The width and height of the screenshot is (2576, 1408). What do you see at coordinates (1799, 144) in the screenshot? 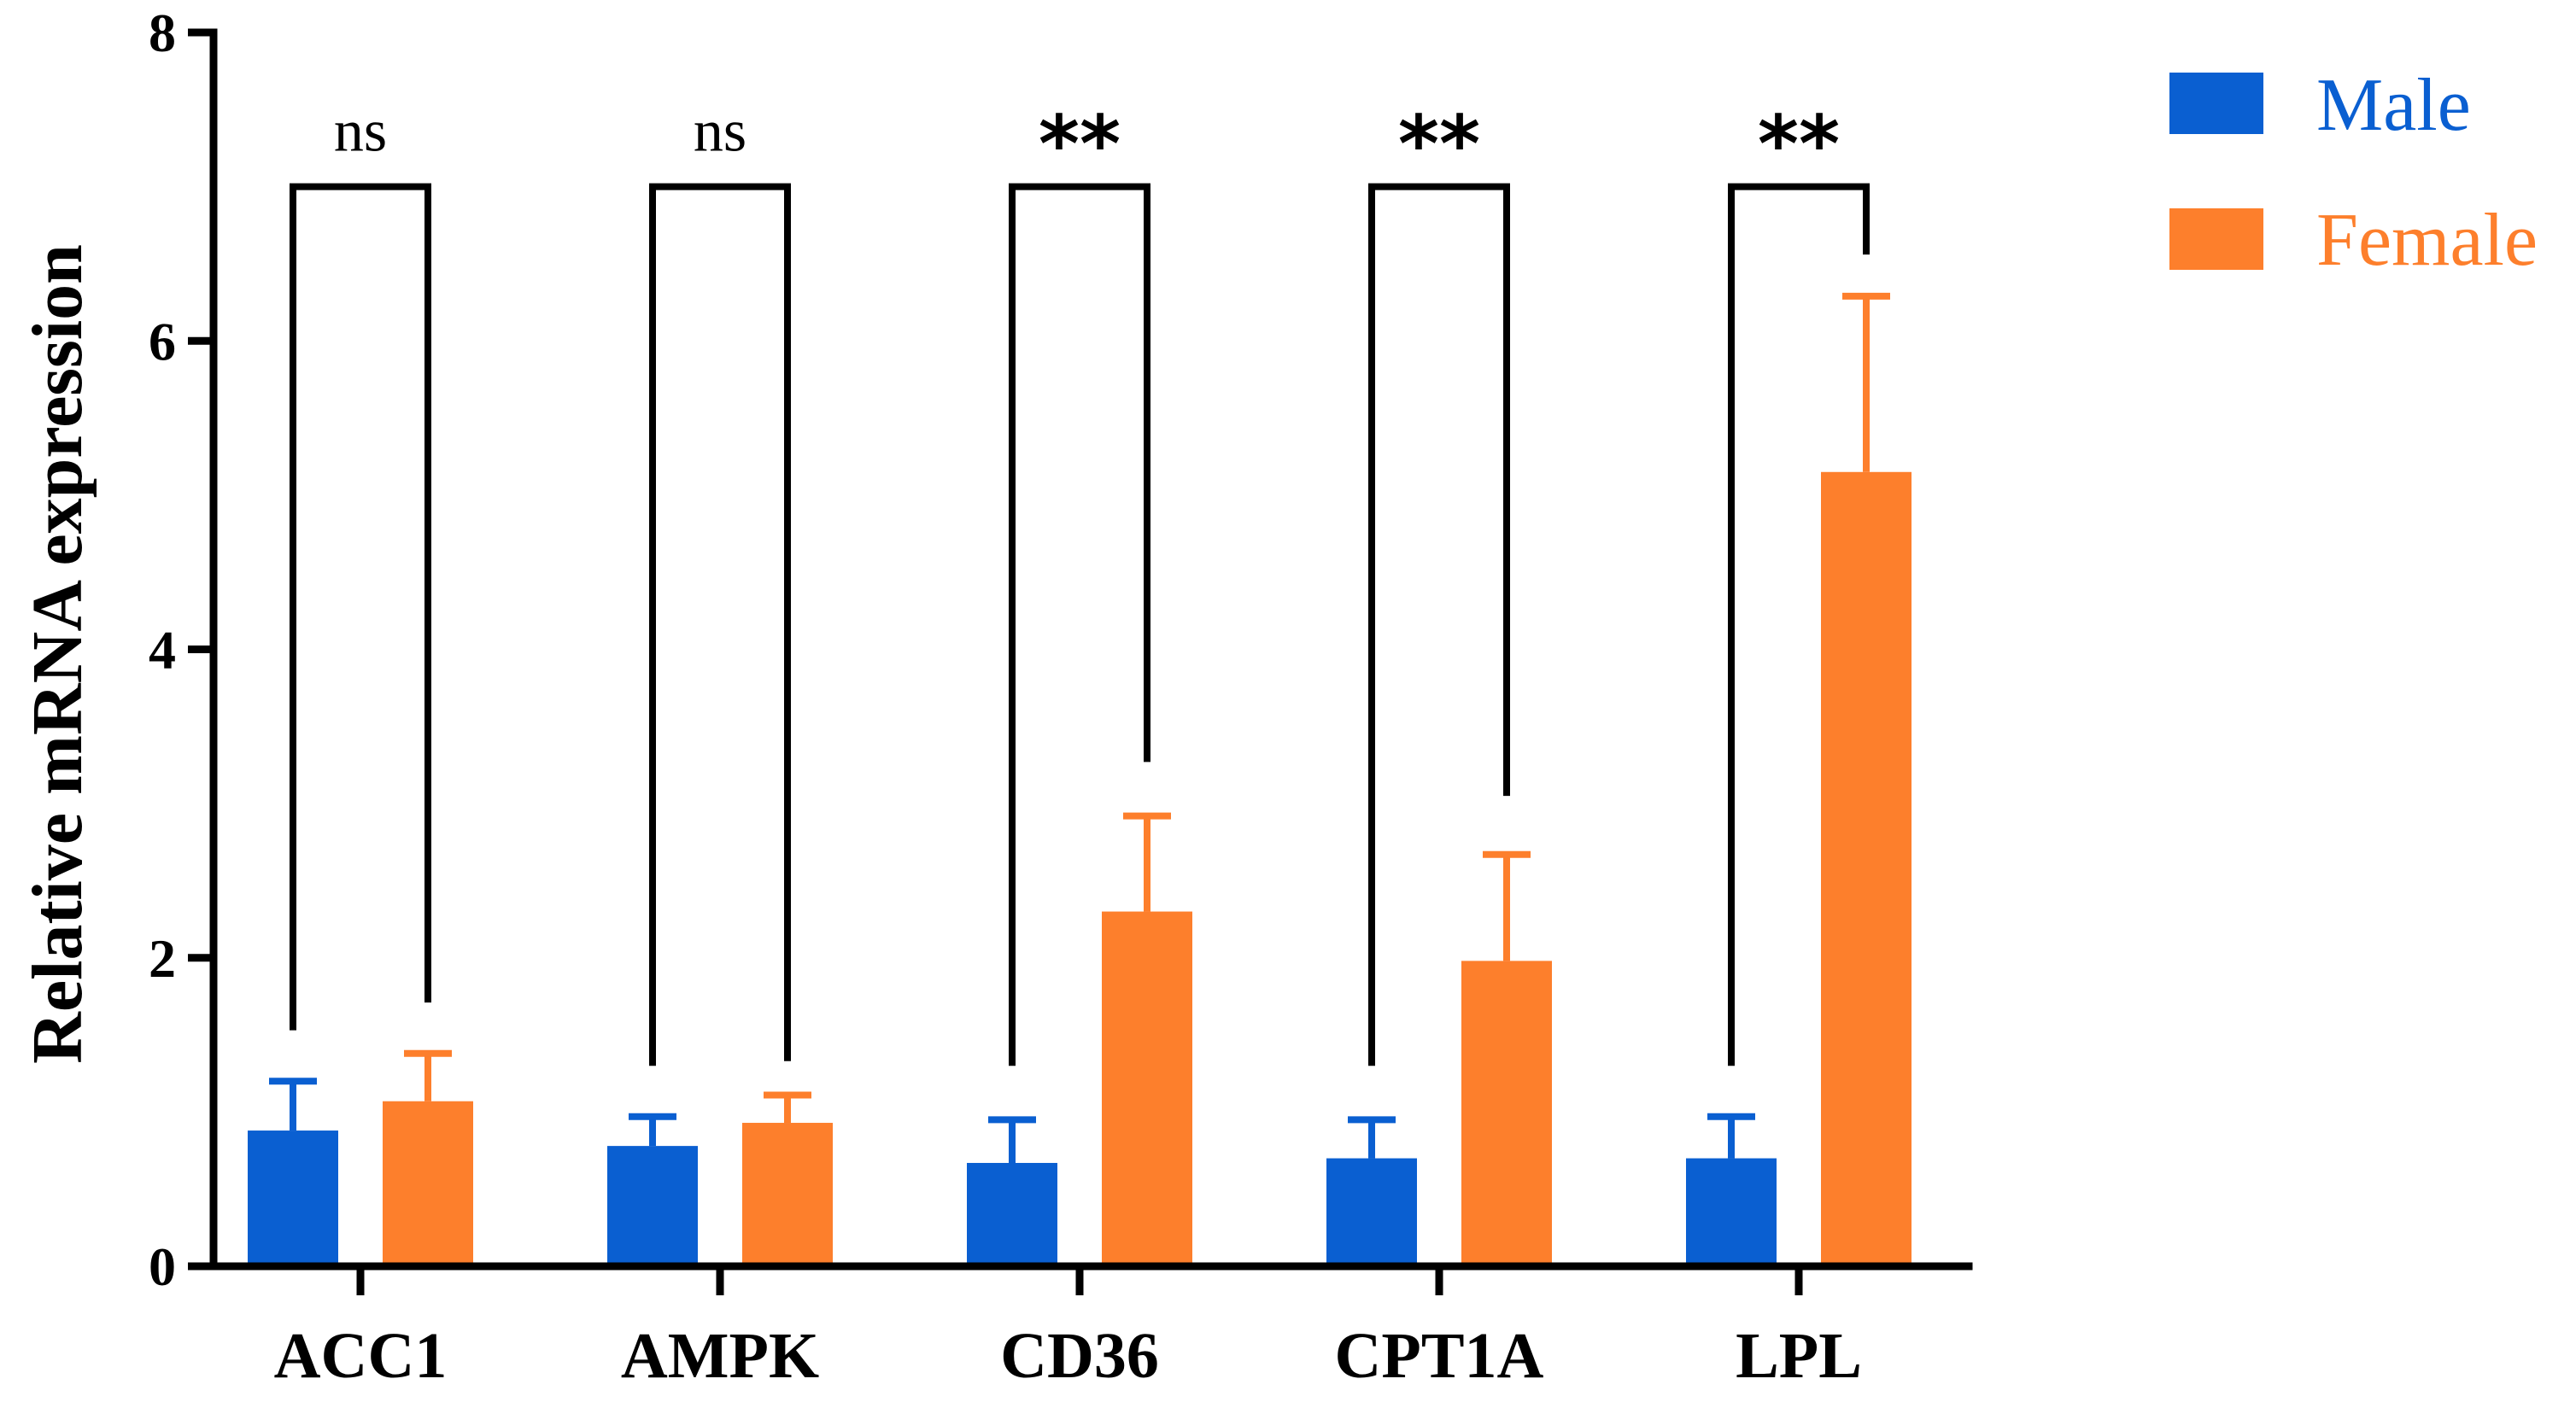
I see `significance-label-lpl: **` at bounding box center [1799, 144].